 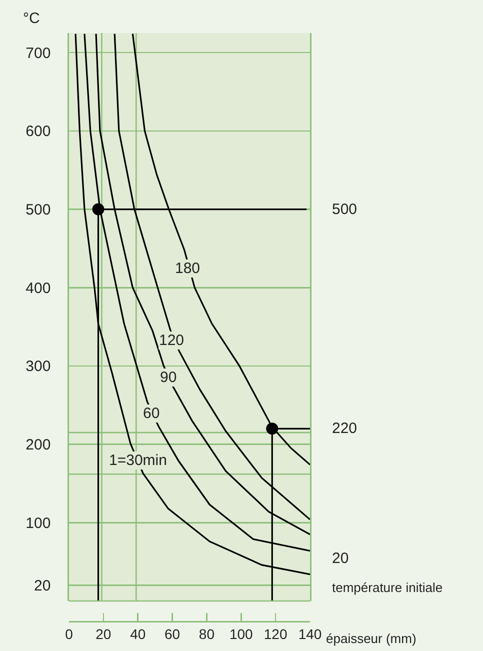 I want to click on annotation: 120, so click(x=171, y=340).